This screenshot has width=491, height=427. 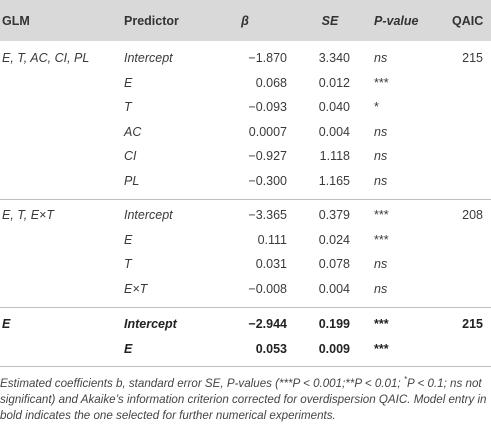 I want to click on qaic-value: 208, so click(x=472, y=215).